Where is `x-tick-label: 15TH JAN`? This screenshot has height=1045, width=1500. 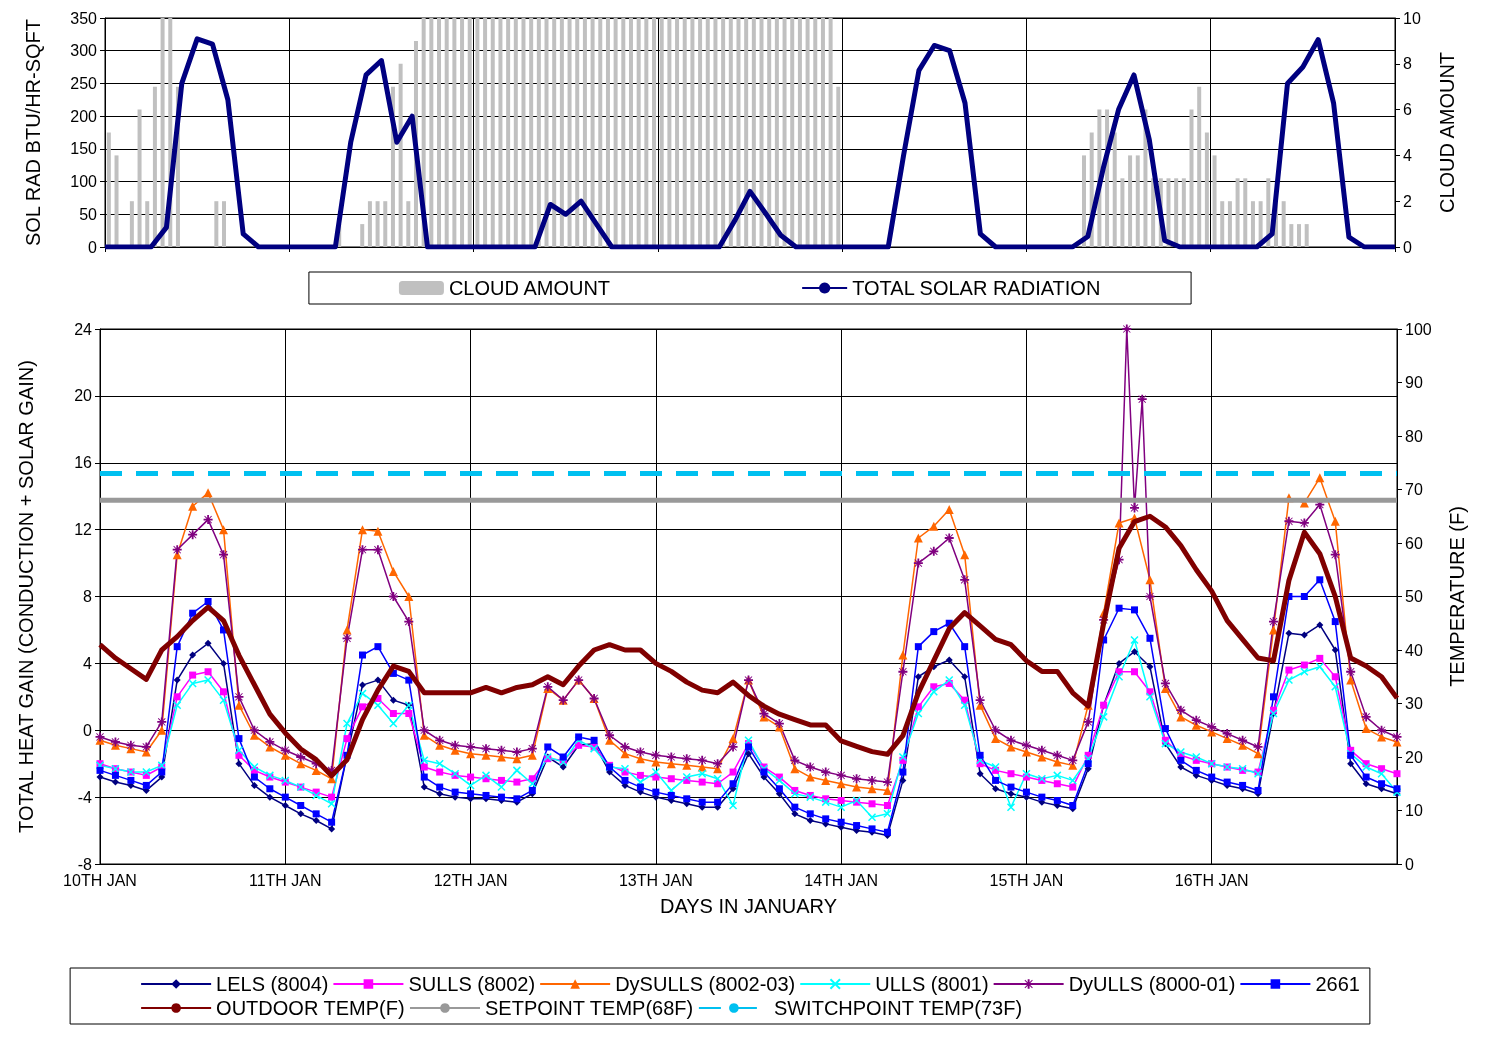
x-tick-label: 15TH JAN is located at coordinates (1026, 880).